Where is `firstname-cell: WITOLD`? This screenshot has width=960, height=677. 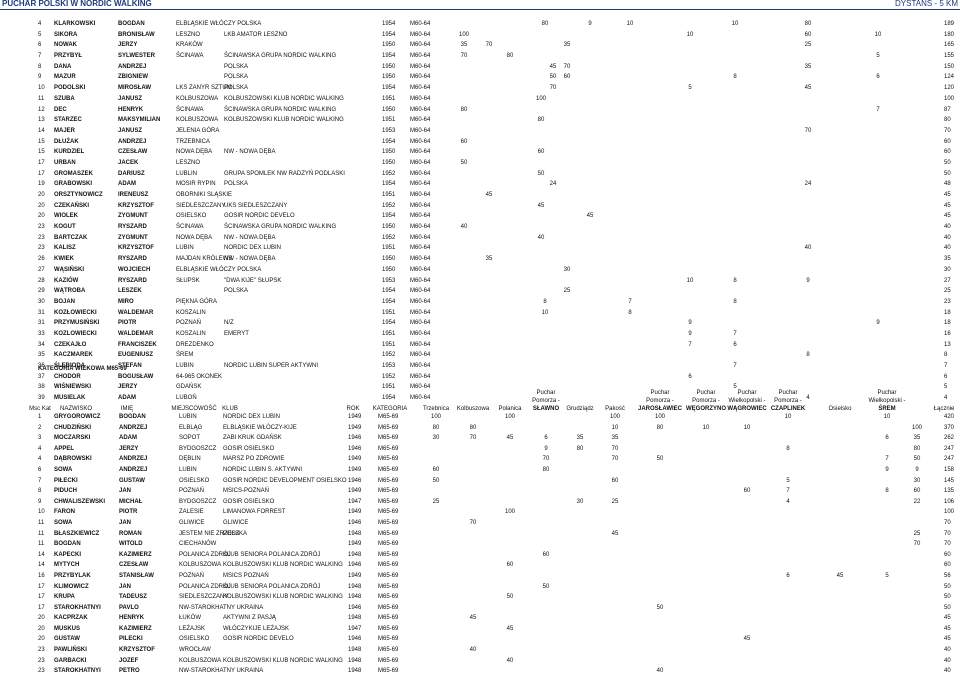
firstname-cell: WITOLD is located at coordinates (131, 544).